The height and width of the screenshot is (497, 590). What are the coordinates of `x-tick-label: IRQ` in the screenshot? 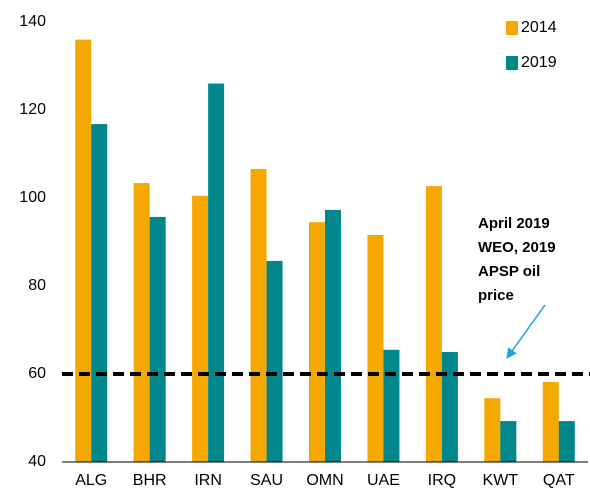 It's located at (442, 480).